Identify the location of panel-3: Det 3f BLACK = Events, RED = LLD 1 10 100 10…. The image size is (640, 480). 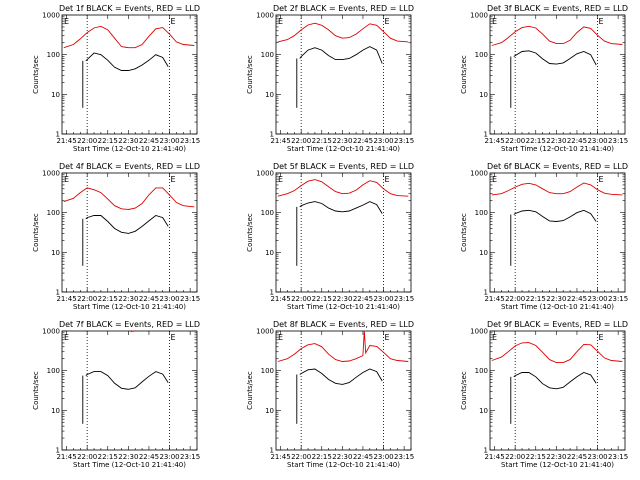
(544, 78).